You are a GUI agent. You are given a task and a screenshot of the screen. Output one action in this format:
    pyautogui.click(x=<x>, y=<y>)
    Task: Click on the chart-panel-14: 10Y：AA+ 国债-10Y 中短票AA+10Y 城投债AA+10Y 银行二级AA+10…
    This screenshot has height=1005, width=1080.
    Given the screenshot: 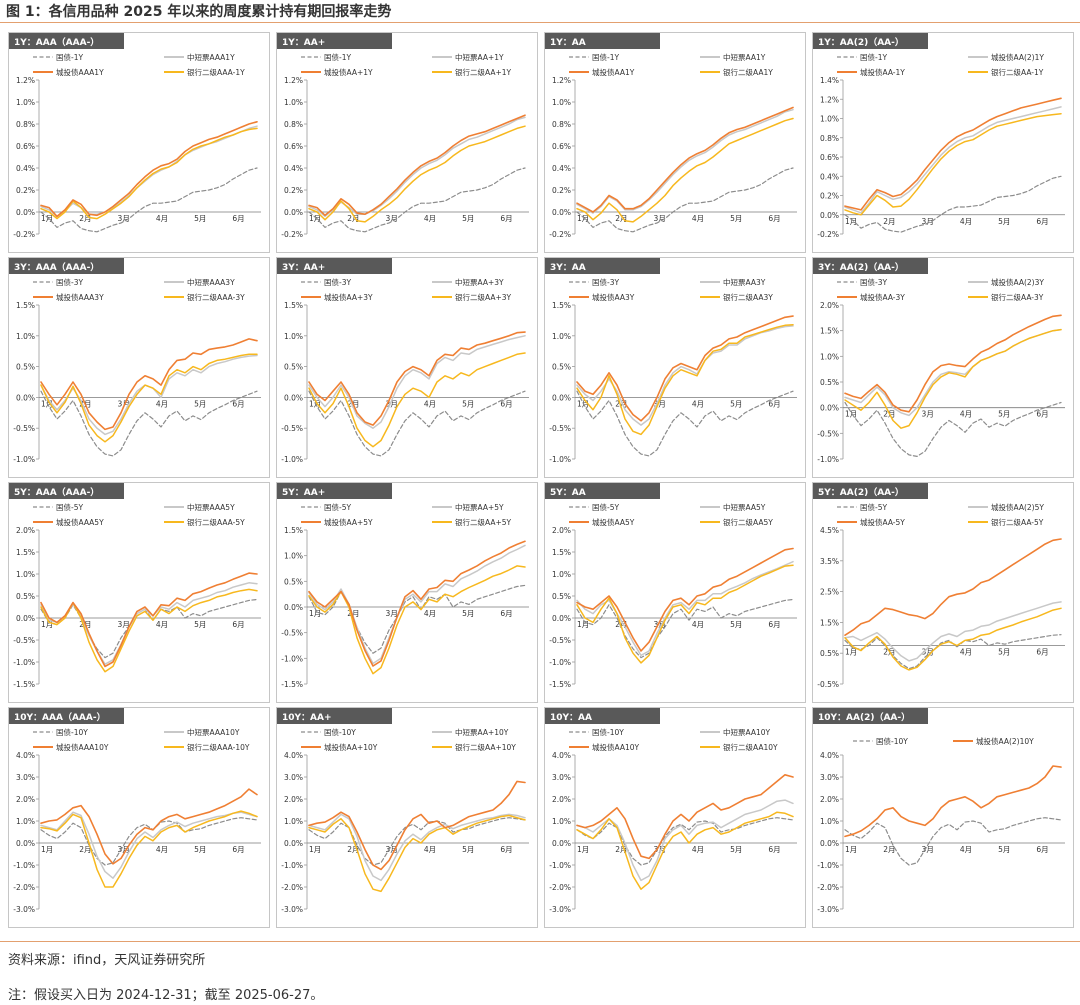 What is the action you would take?
    pyautogui.click(x=407, y=817)
    